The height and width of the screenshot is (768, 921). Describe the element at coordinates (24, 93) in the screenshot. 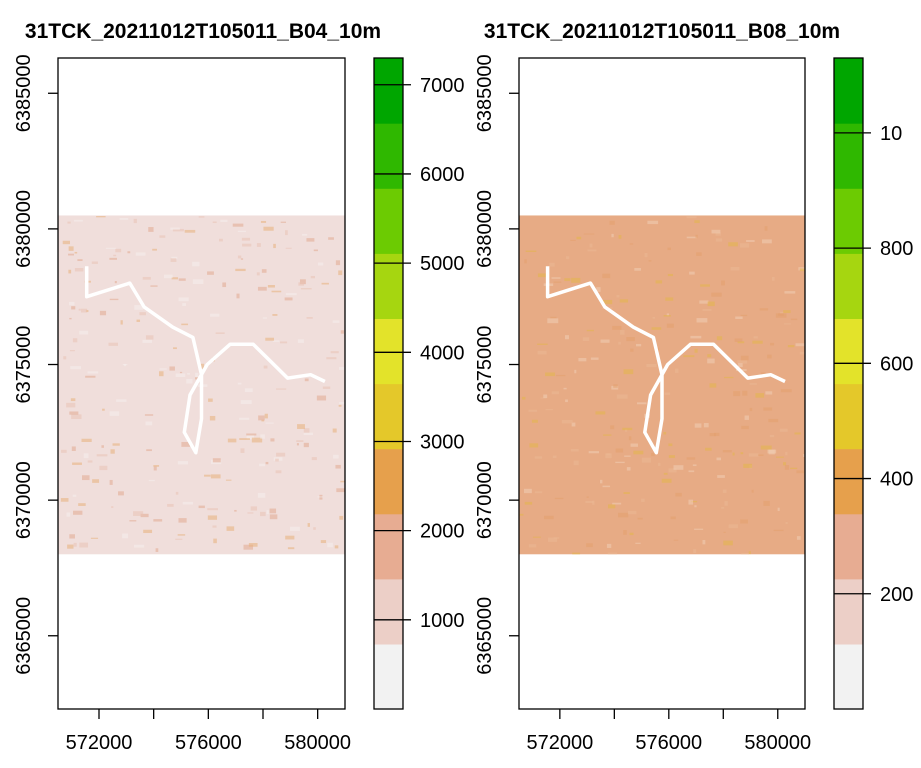

I see `y-tick-label: 6385000` at that location.